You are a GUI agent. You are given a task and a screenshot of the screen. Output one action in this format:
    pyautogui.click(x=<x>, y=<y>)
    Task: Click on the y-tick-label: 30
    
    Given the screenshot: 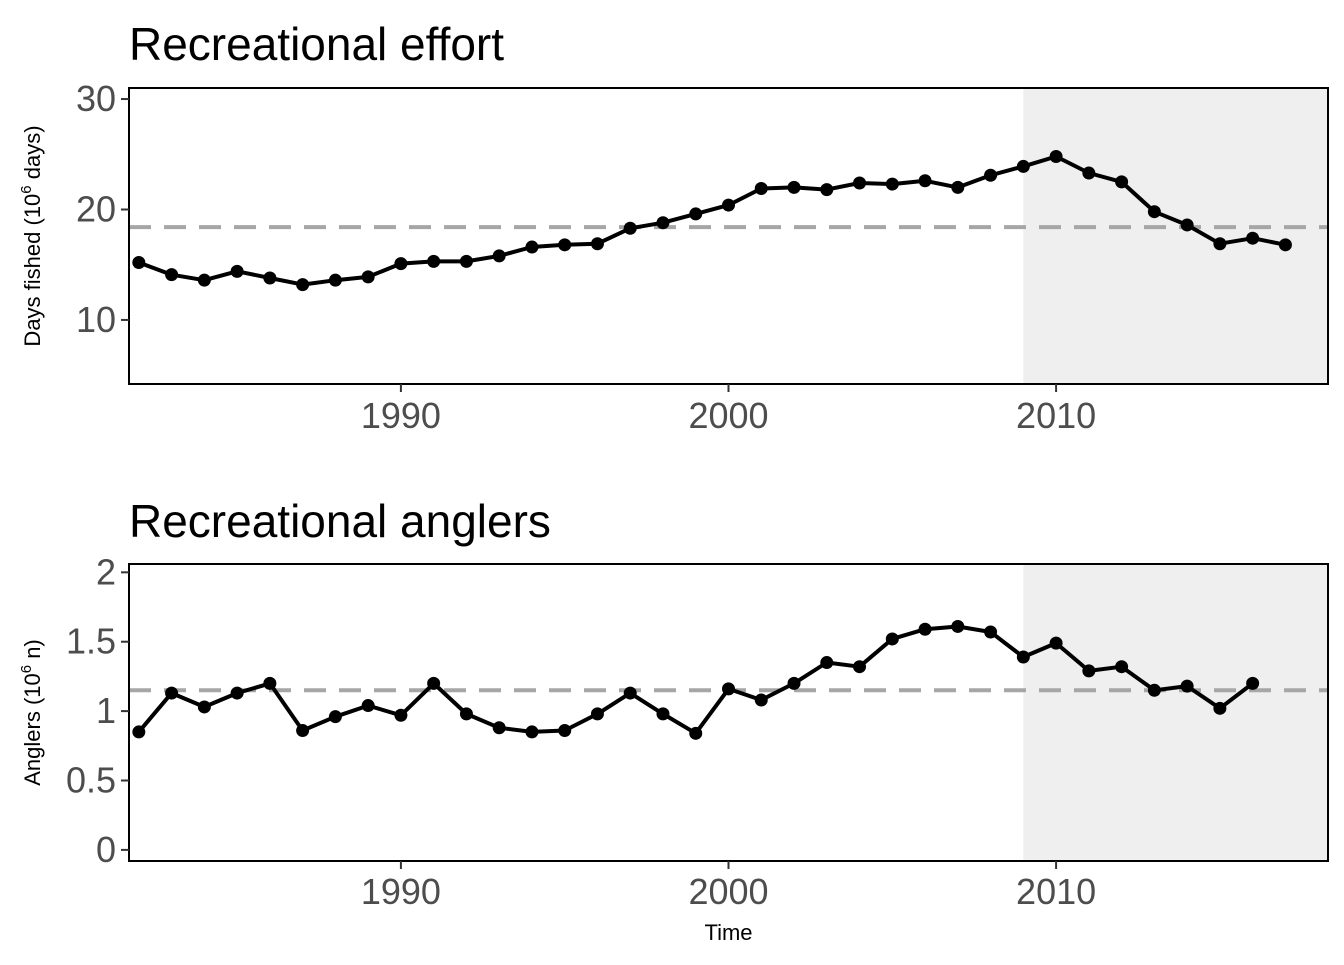 What is the action you would take?
    pyautogui.click(x=96, y=98)
    